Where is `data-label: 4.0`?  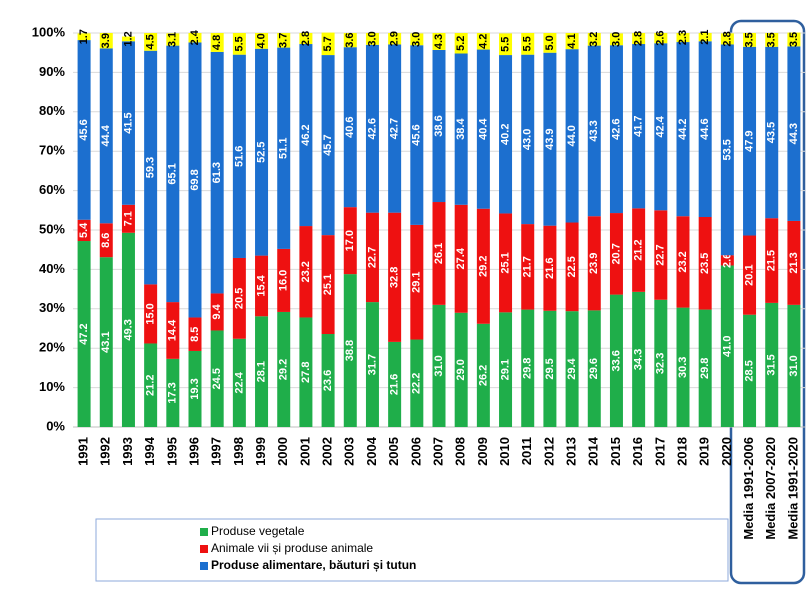
data-label: 4.0 is located at coordinates (261, 40).